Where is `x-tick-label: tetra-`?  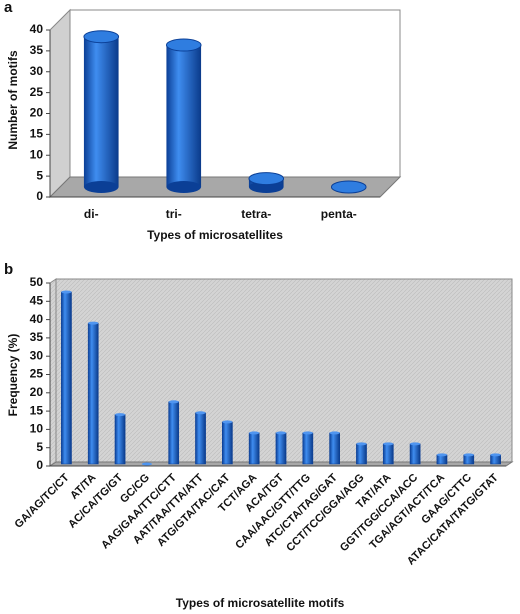 x-tick-label: tetra- is located at coordinates (256, 214).